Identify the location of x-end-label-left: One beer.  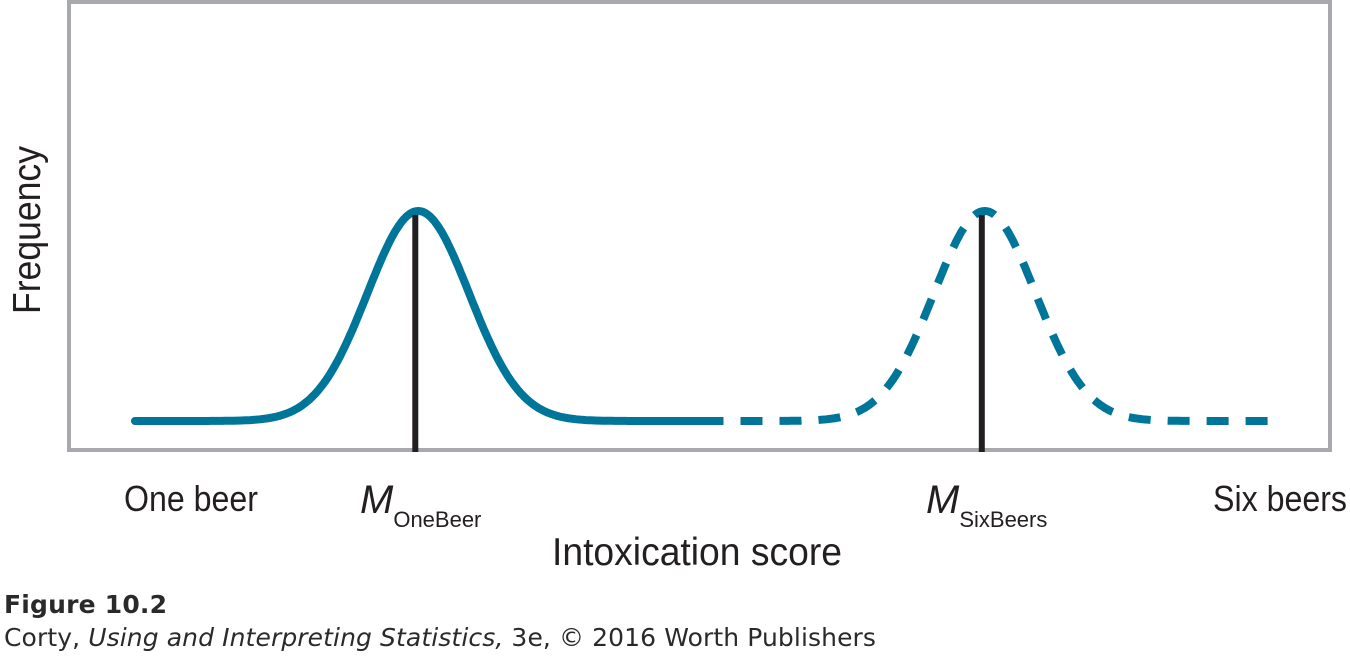
(191, 498).